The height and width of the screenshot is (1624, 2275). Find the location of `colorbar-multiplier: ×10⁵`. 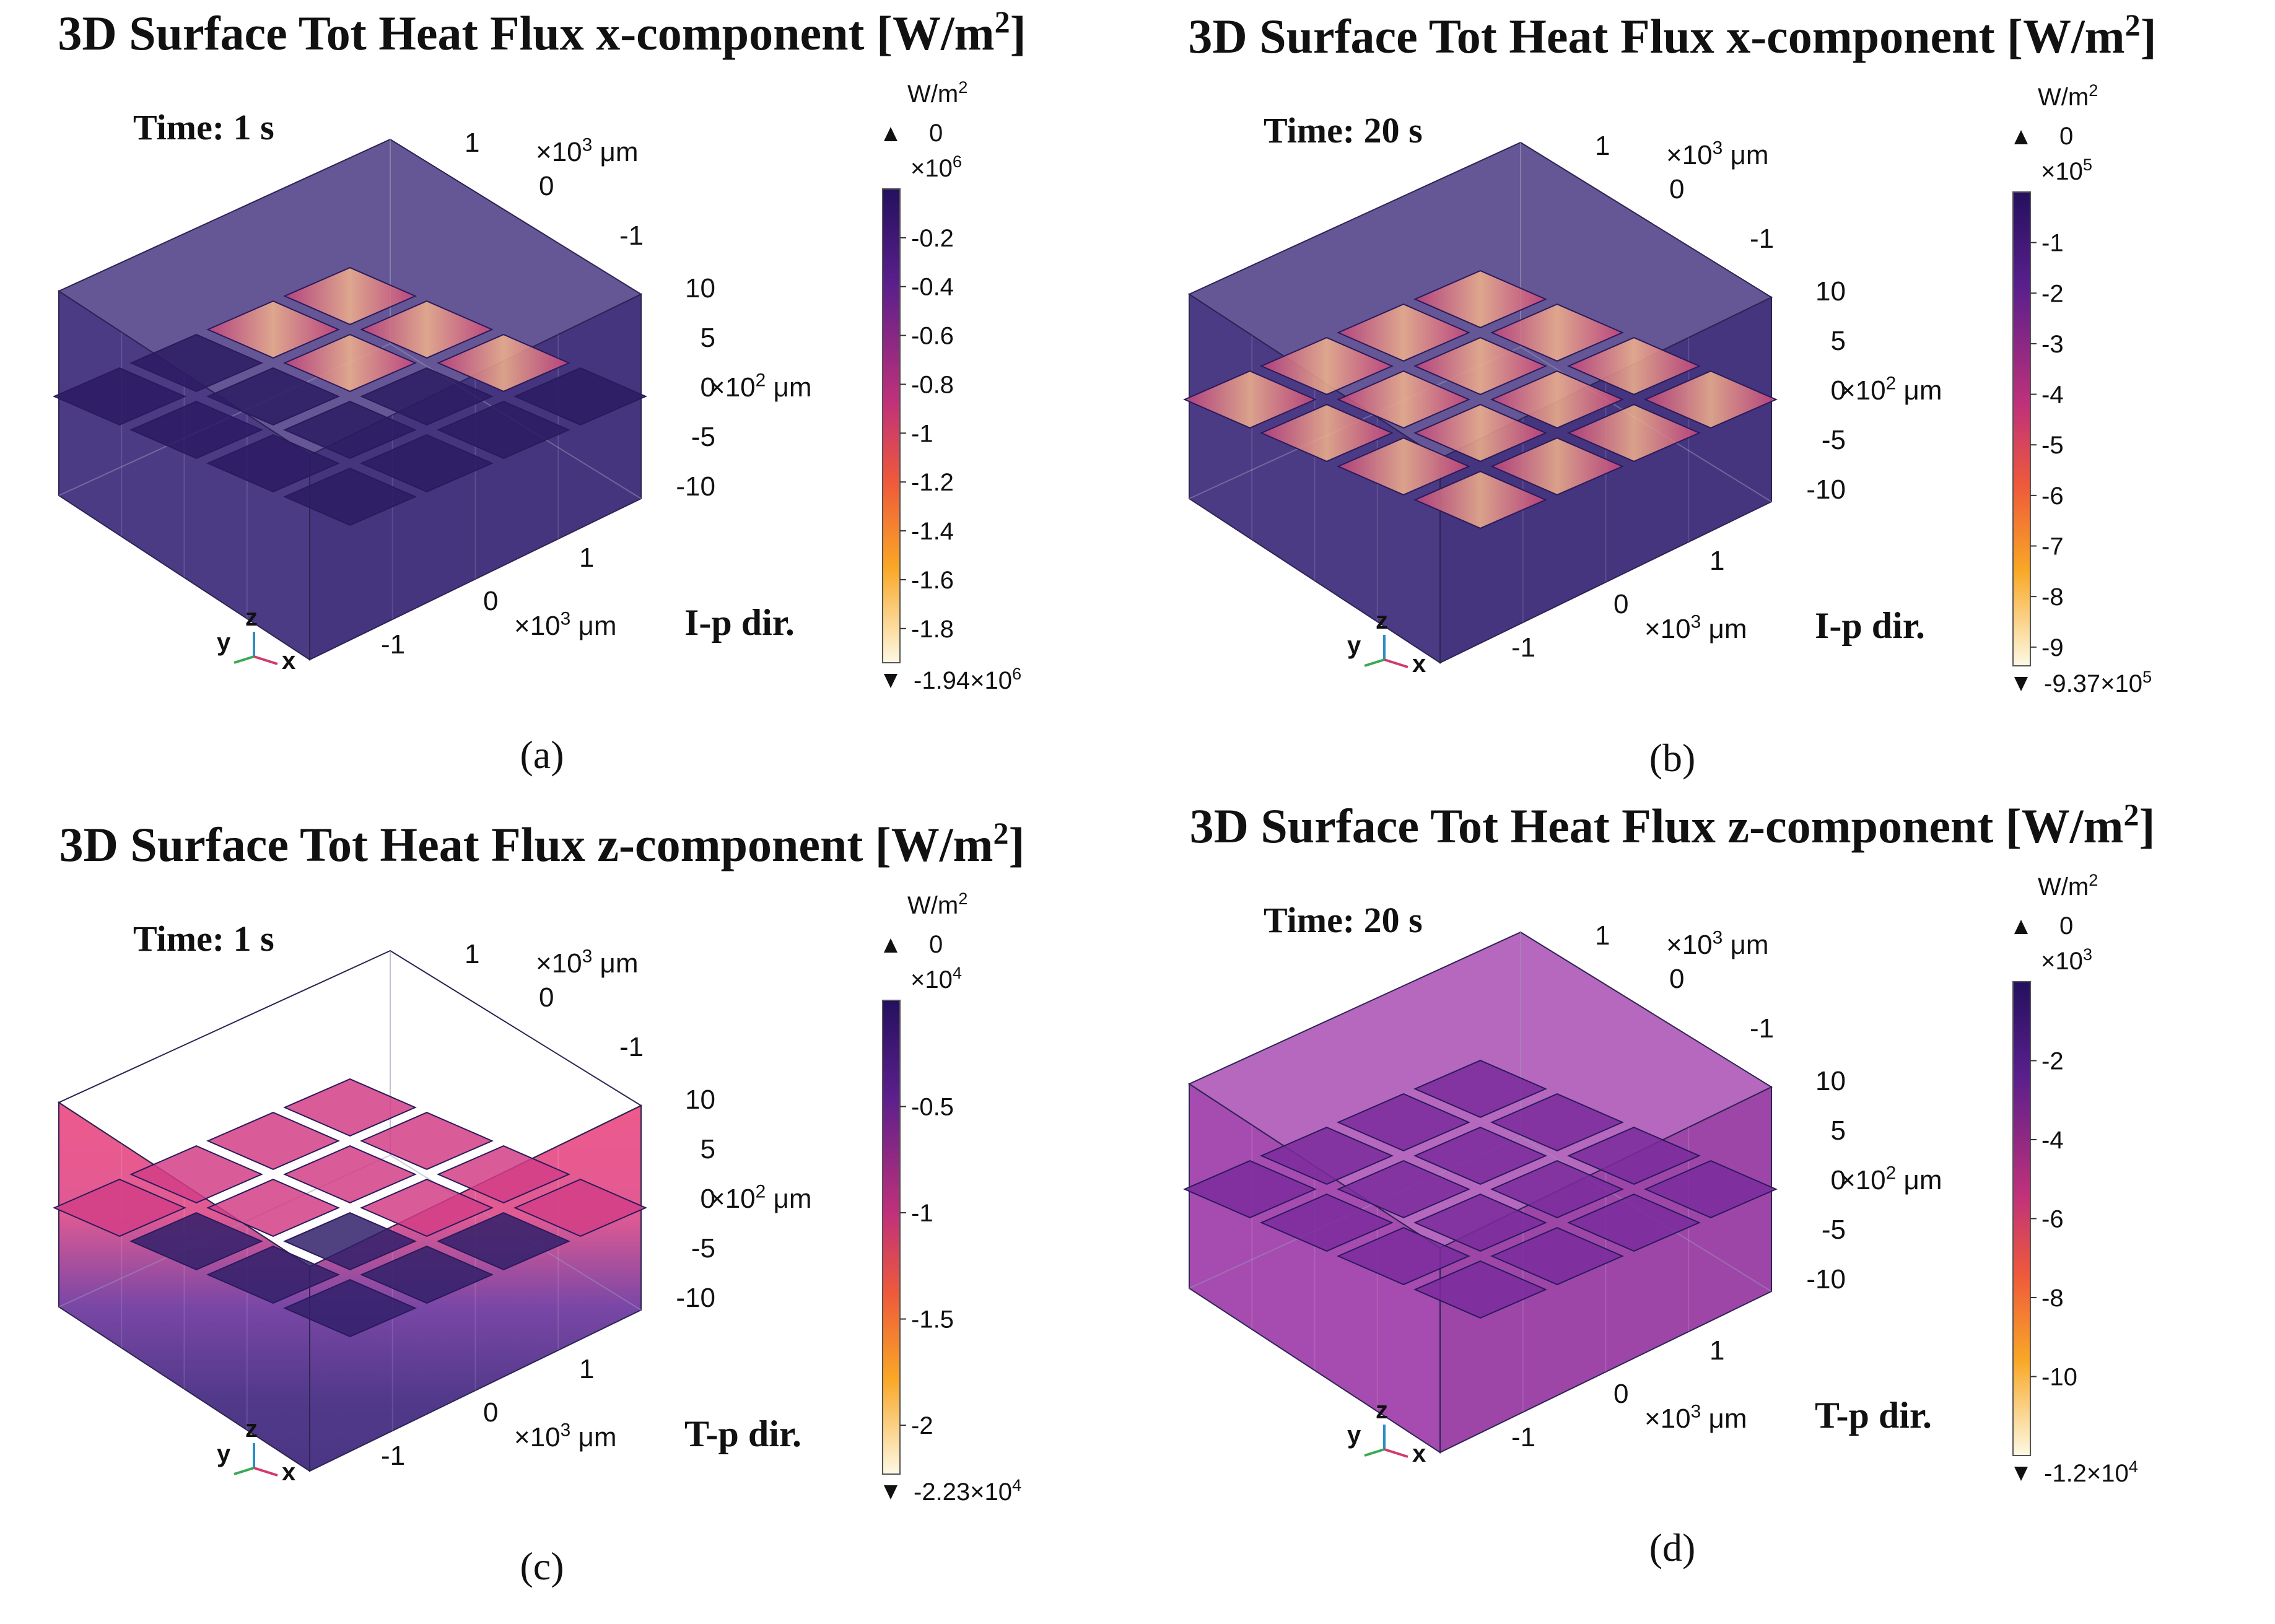

colorbar-multiplier: ×10⁵ is located at coordinates (2066, 170).